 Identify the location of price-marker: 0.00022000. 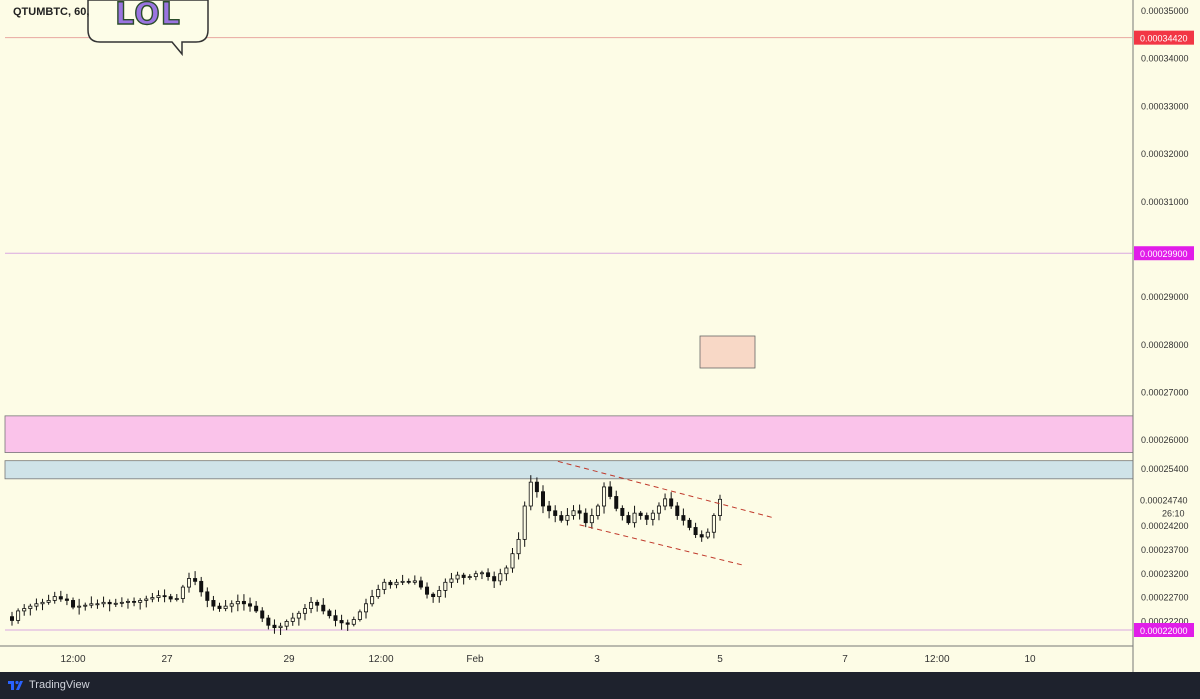
(1164, 630).